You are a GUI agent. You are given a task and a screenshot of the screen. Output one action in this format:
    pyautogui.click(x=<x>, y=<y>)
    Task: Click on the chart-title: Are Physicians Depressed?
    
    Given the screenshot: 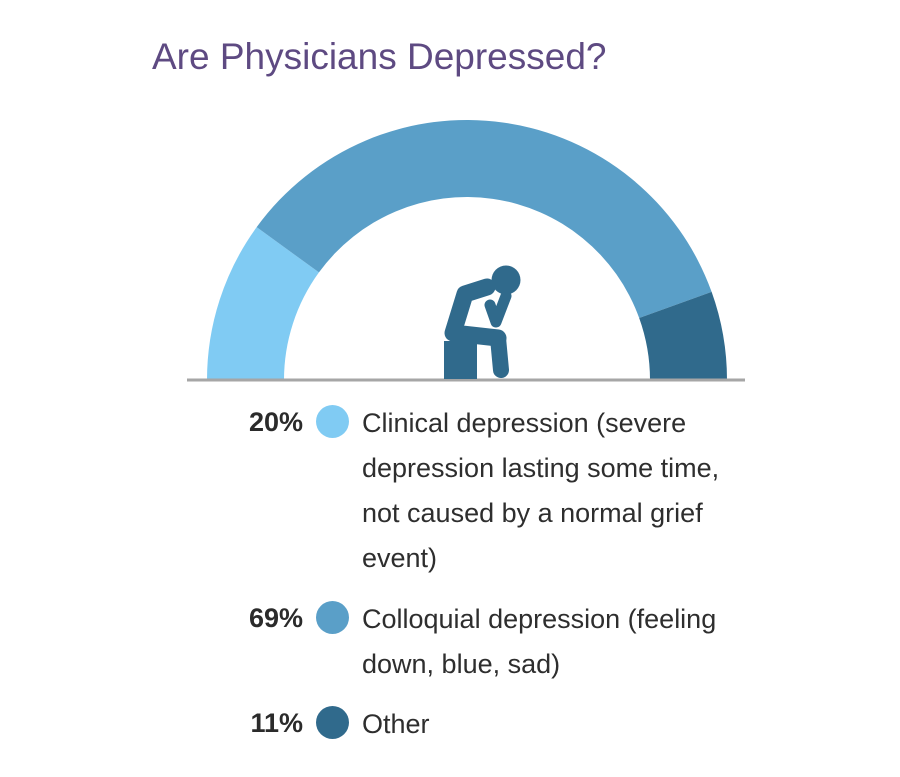 What is the action you would take?
    pyautogui.click(x=379, y=56)
    